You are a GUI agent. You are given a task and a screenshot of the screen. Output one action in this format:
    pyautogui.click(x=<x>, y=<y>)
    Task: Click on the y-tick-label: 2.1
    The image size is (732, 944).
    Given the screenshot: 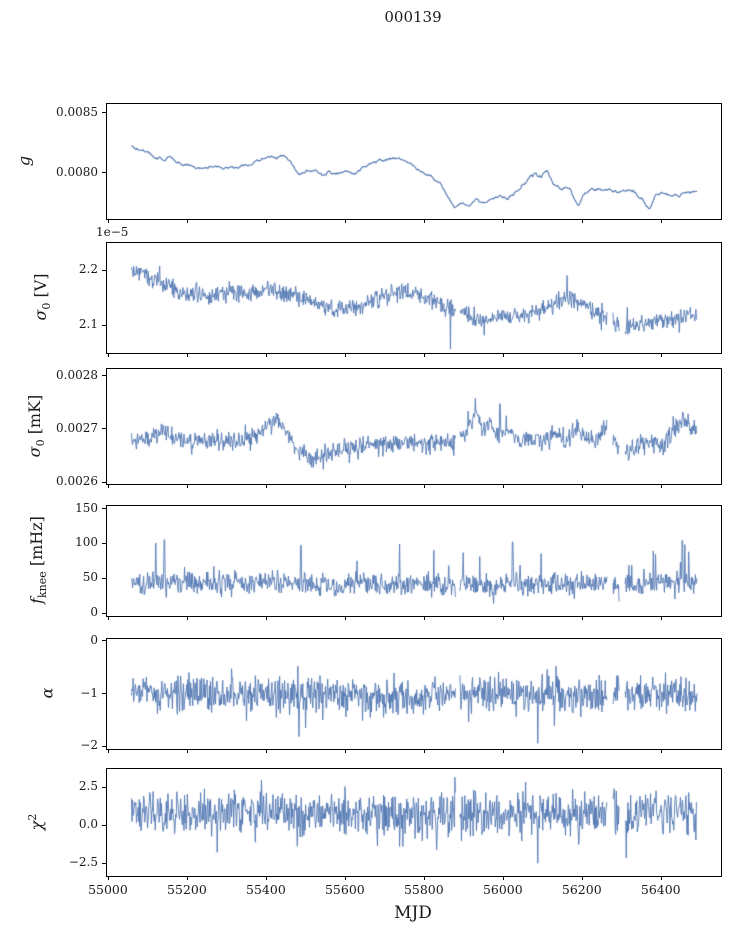 What is the action you would take?
    pyautogui.click(x=88, y=324)
    